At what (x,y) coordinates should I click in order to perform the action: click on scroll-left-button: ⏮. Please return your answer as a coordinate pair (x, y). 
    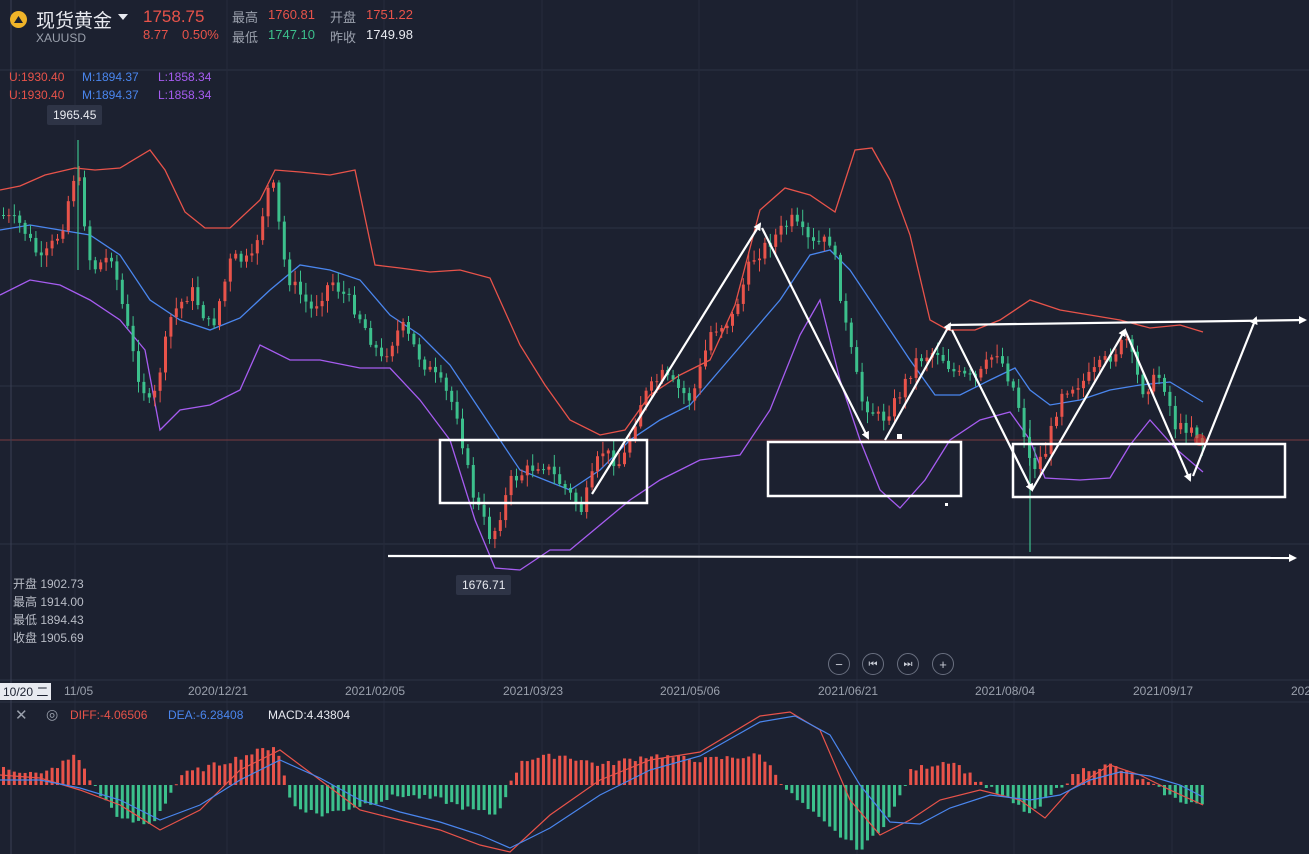
    Looking at the image, I should click on (873, 664).